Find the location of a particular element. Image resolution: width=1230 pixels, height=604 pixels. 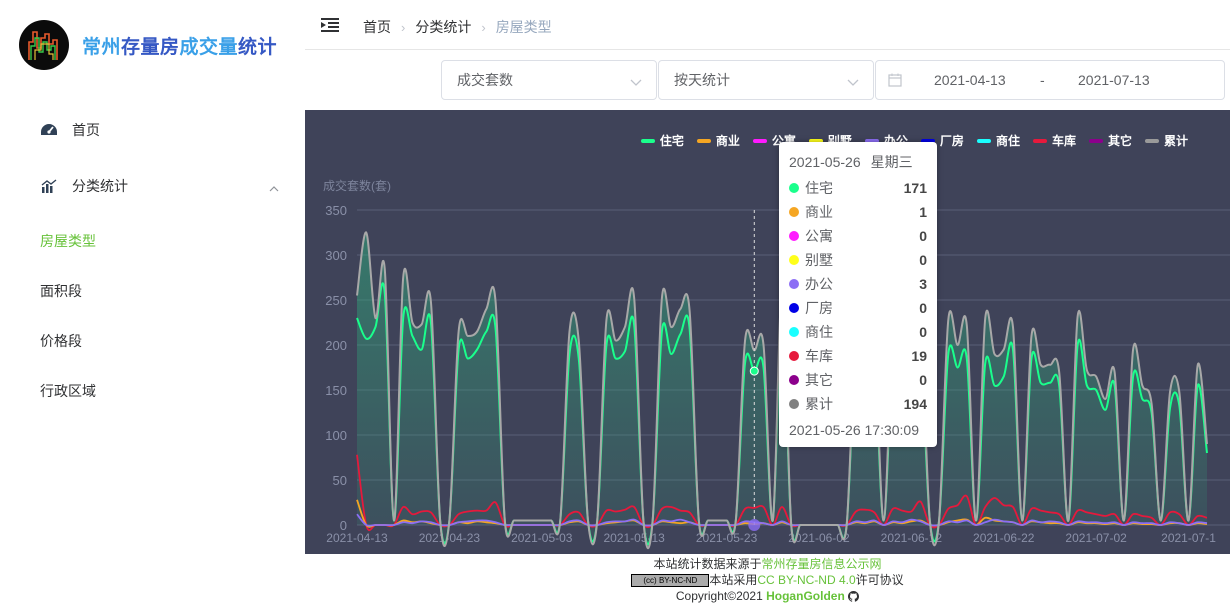

tooltip-weekday: 星期三 is located at coordinates (892, 162).